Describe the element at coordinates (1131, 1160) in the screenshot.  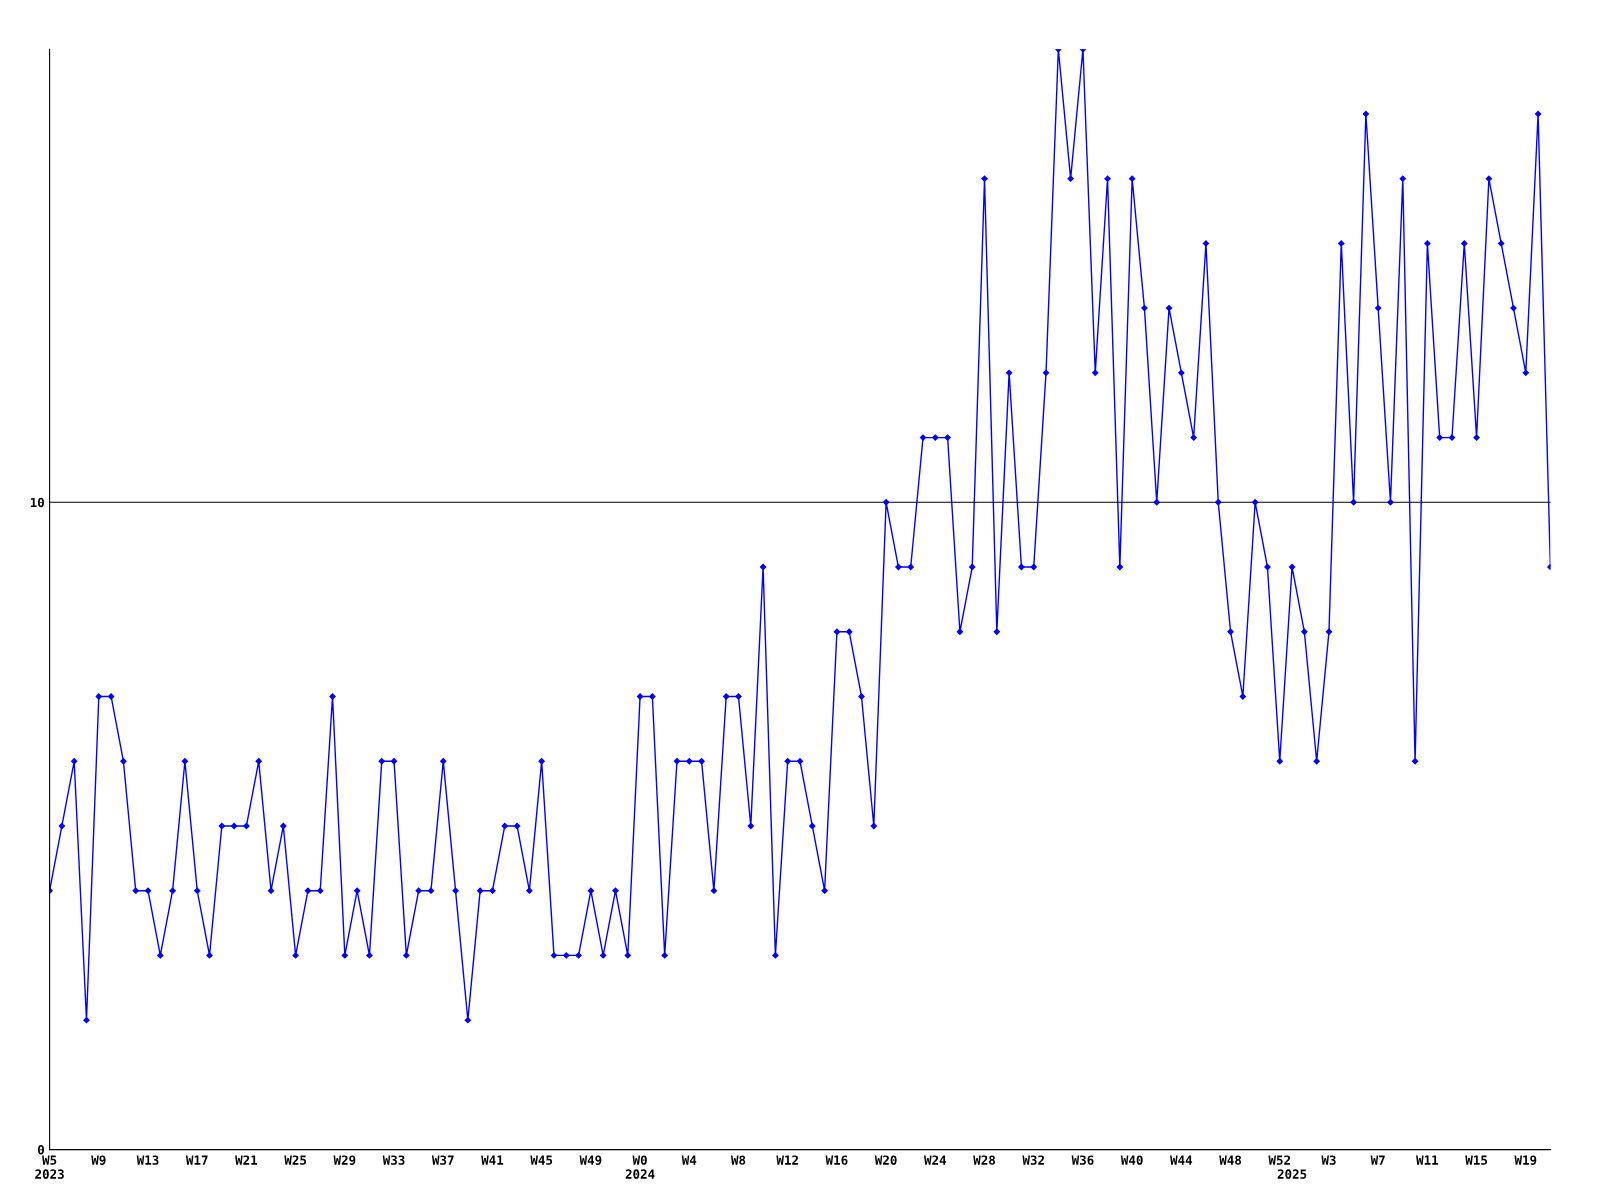
I see `x-tick-label: W40` at that location.